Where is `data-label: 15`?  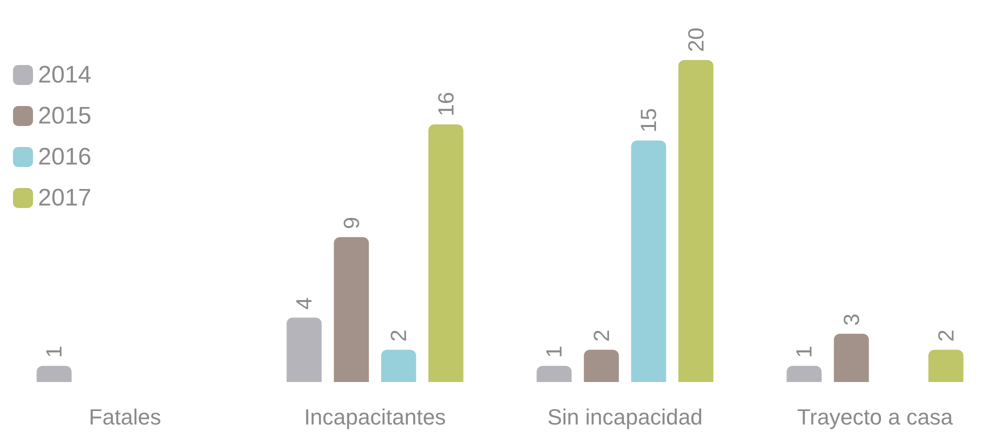 data-label: 15 is located at coordinates (649, 120).